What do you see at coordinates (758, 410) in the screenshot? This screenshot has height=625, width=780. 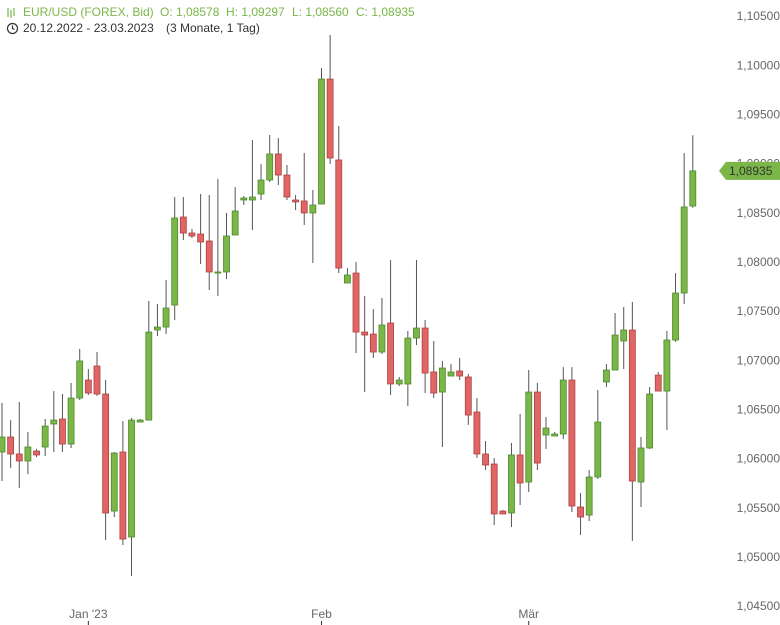 I see `y-tick-label: 1,06500` at bounding box center [758, 410].